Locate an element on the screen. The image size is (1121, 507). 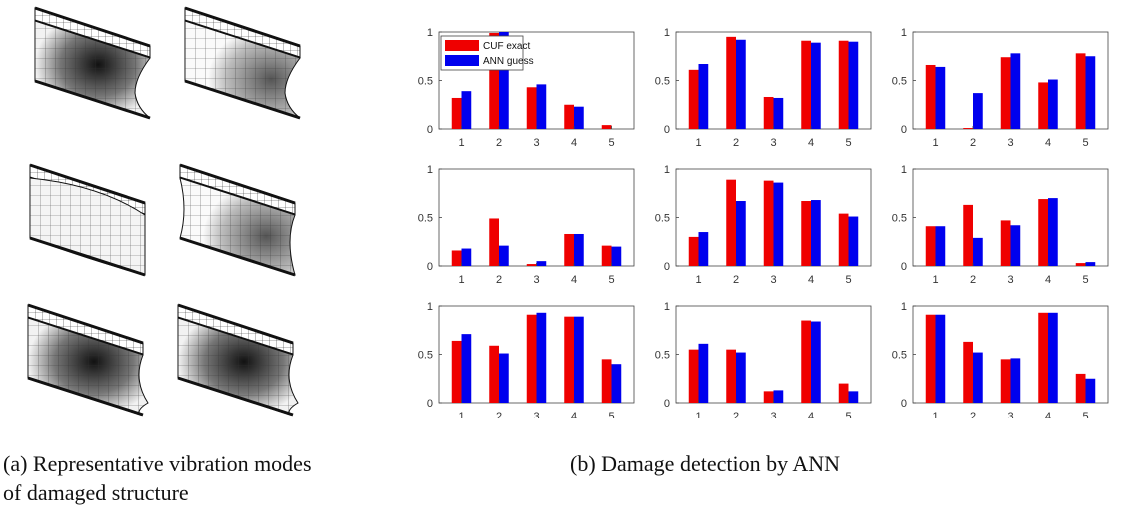
top-edge is located at coordinates (242, 27).